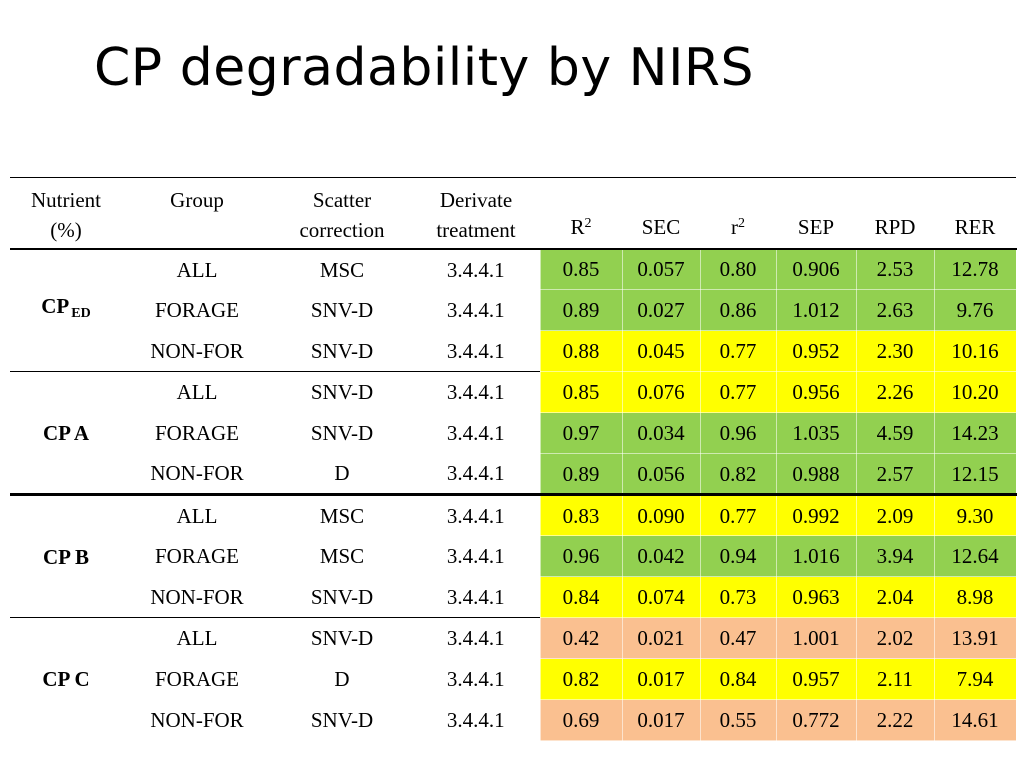  I want to click on header-rer: RER, so click(975, 226).